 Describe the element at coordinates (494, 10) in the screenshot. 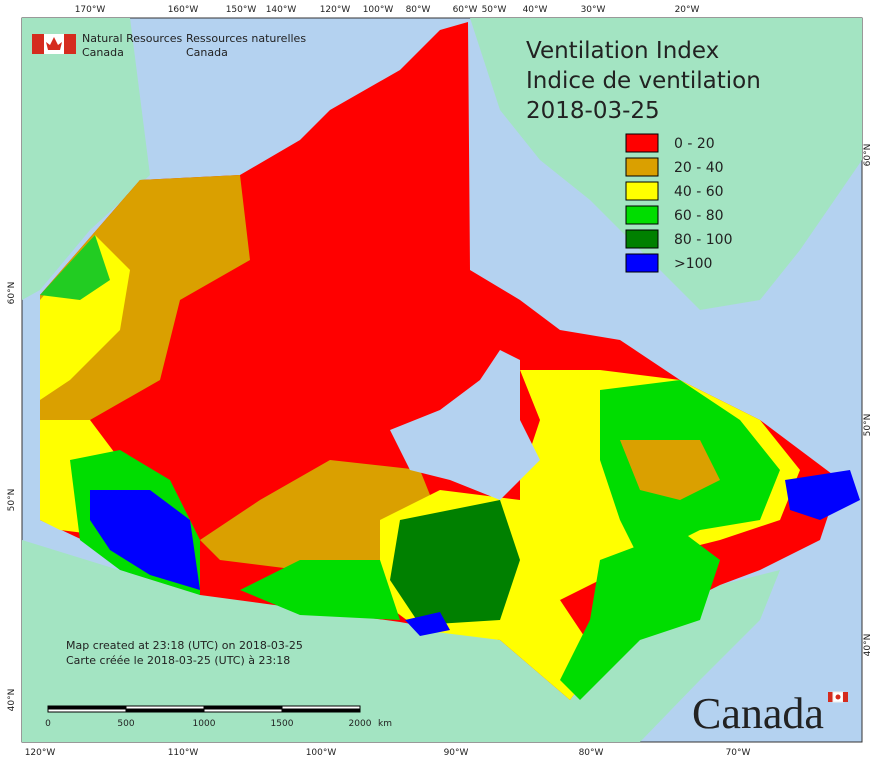

I see `longitude-label: 50°W` at that location.